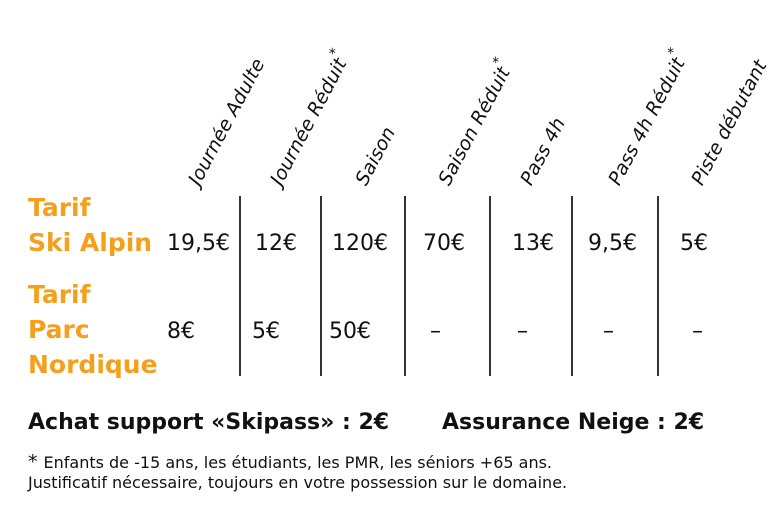 The height and width of the screenshot is (514, 776). What do you see at coordinates (647, 121) in the screenshot?
I see `column-header-label: Pass 4h Réduit` at bounding box center [647, 121].